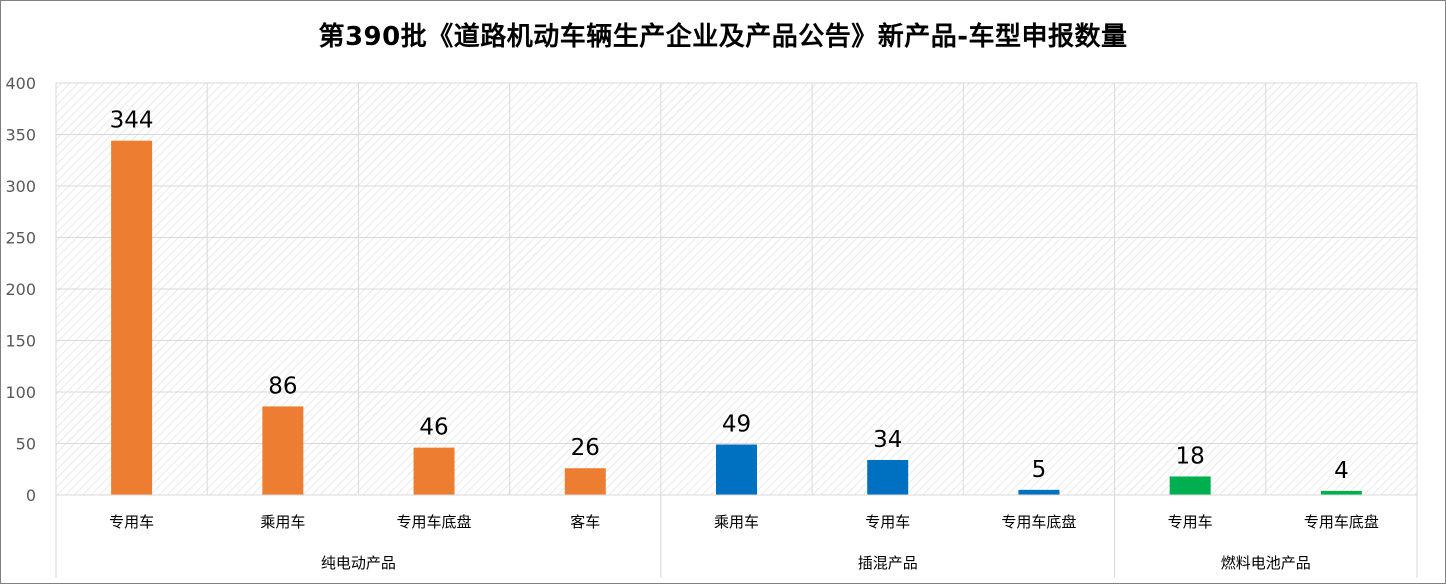 This screenshot has height=584, width=1446. What do you see at coordinates (1039, 470) in the screenshot?
I see `data-label: 5` at bounding box center [1039, 470].